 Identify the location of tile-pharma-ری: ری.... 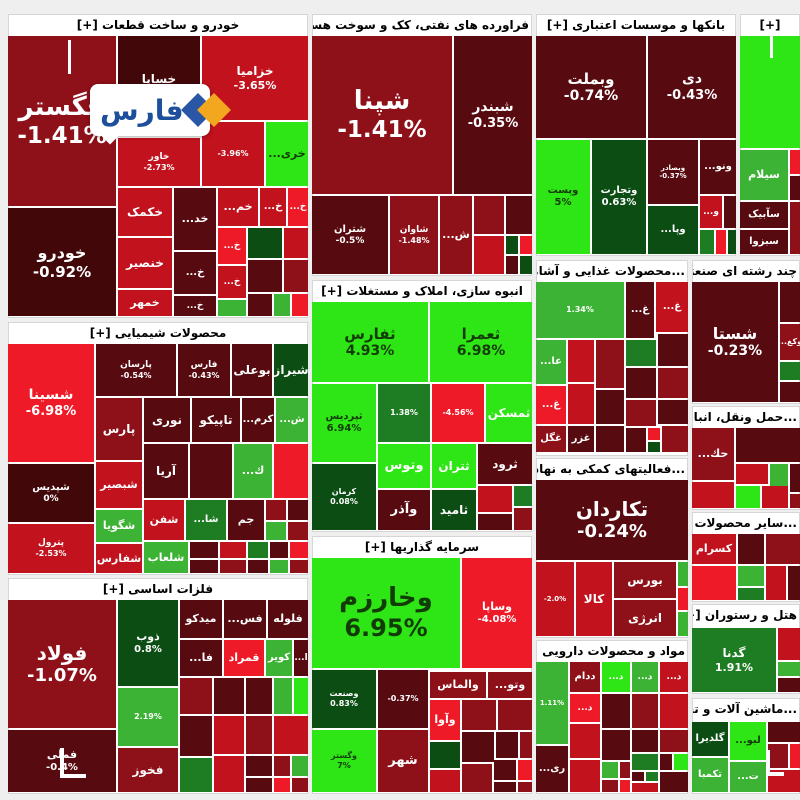
(552, 769).